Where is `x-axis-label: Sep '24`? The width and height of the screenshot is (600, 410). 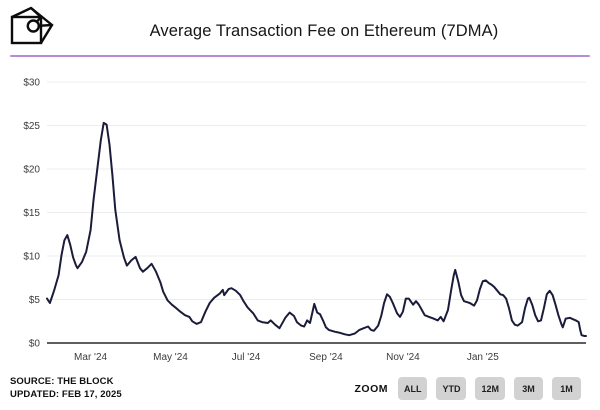
x-axis-label: Sep '24 is located at coordinates (326, 357).